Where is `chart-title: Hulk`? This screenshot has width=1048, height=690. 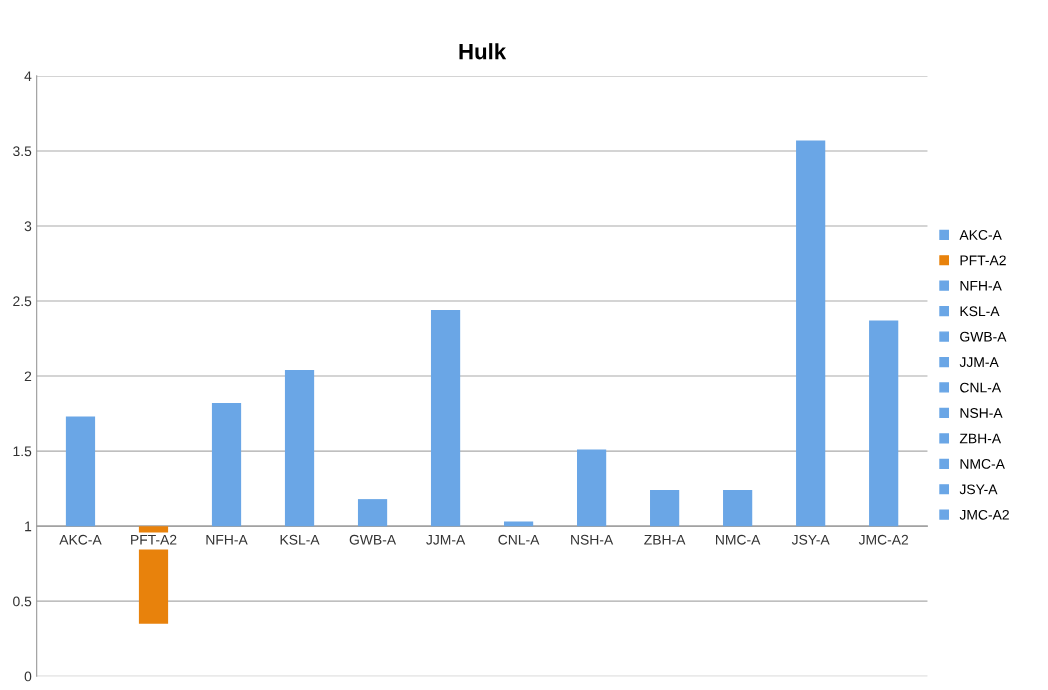 chart-title: Hulk is located at coordinates (483, 51).